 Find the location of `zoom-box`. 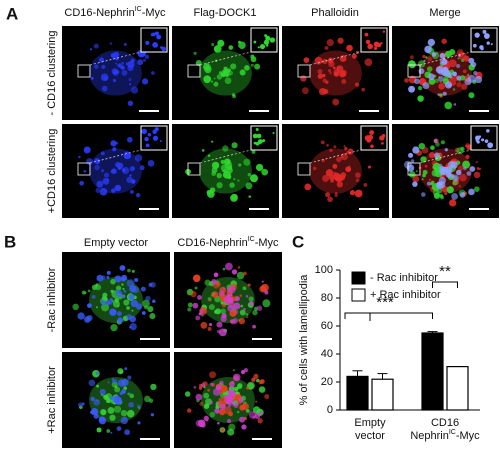

zoom-box is located at coordinates (84, 169).